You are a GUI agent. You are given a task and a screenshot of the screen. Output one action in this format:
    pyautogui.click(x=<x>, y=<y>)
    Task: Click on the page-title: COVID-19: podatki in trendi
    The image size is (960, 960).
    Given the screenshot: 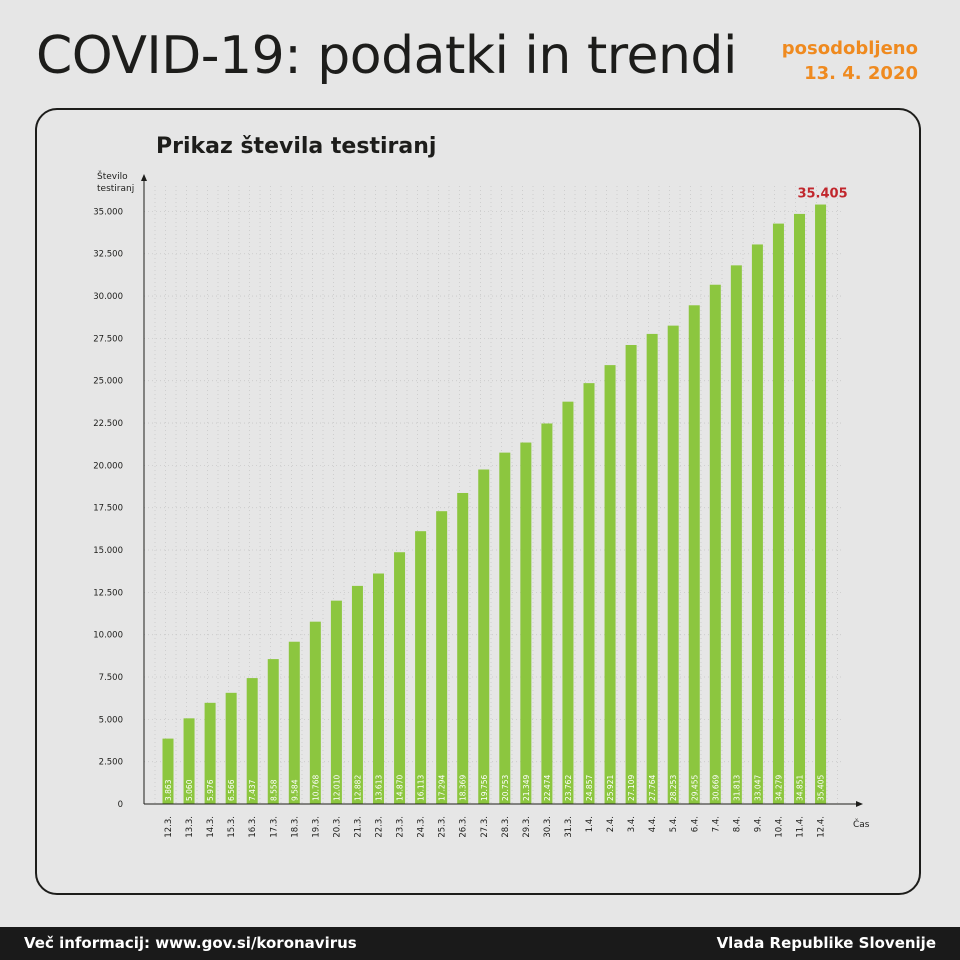 What is the action you would take?
    pyautogui.click(x=386, y=56)
    